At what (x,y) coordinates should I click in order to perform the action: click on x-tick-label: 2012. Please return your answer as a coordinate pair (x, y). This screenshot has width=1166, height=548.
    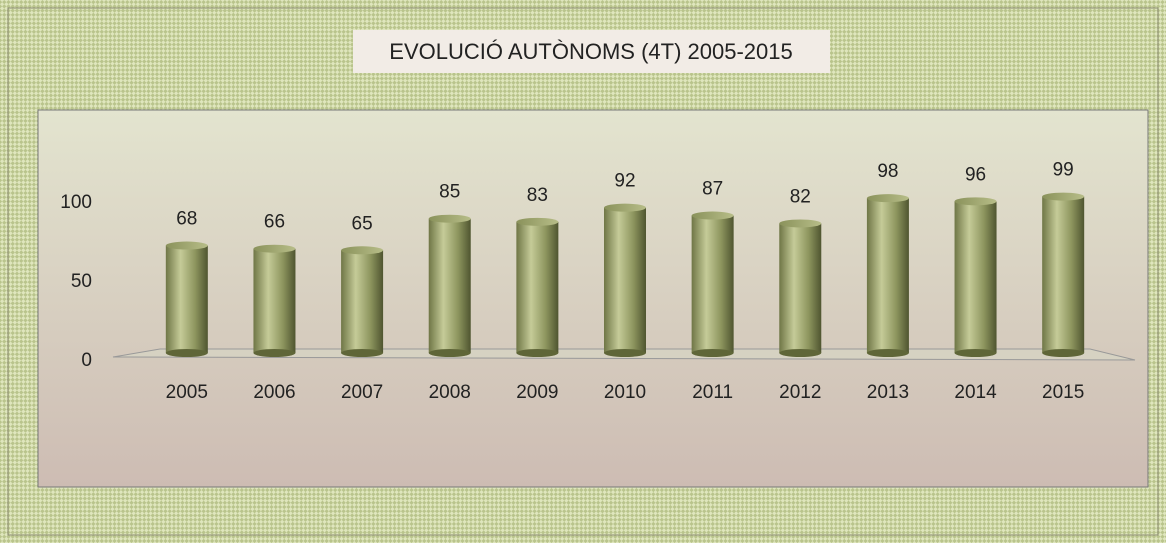
    Looking at the image, I should click on (800, 392).